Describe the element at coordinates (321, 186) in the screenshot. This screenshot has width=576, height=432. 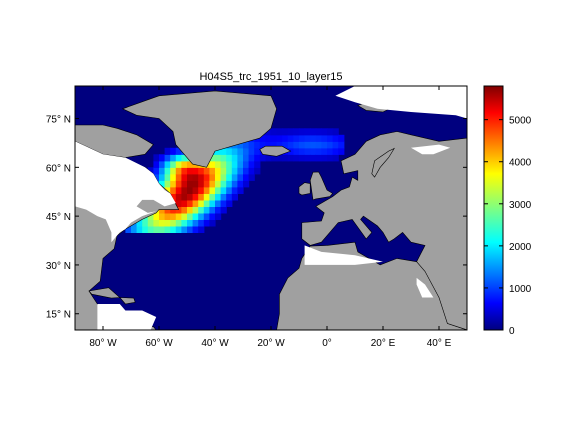
I see `land-britain` at that location.